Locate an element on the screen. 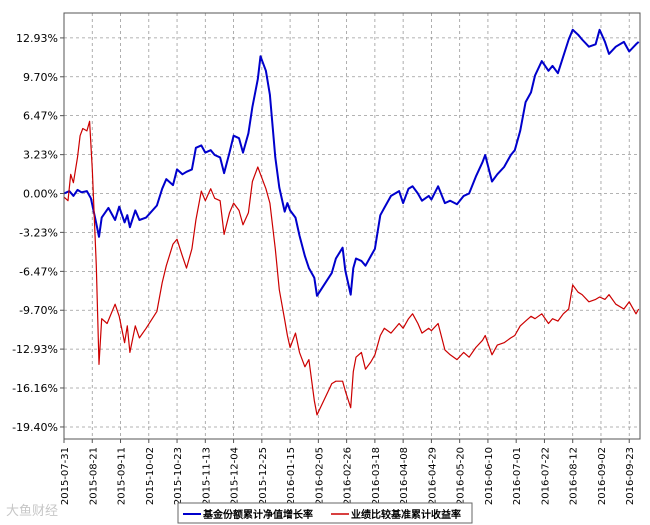 The height and width of the screenshot is (525, 650). y-tick-label: -3.23% is located at coordinates (38, 232).